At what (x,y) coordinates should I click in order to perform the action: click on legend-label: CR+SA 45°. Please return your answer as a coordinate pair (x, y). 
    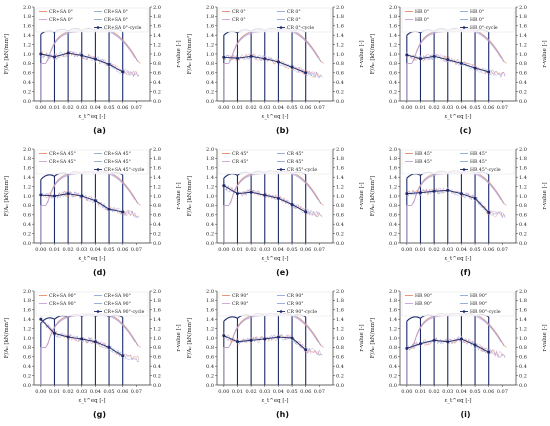
    Looking at the image, I should click on (117, 162).